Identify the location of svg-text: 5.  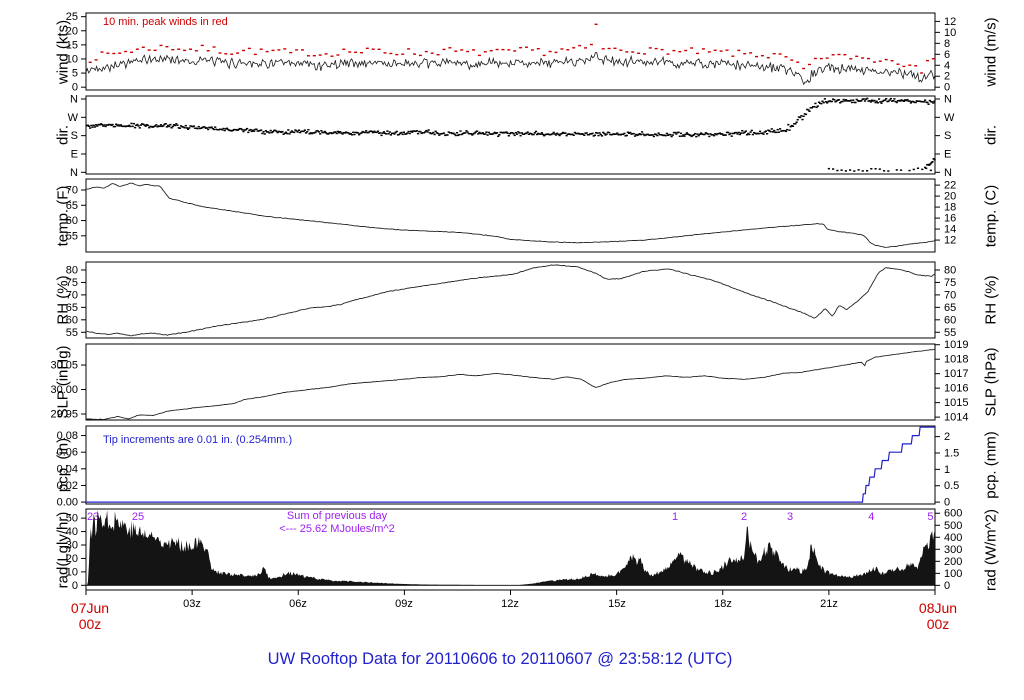
(930, 517).